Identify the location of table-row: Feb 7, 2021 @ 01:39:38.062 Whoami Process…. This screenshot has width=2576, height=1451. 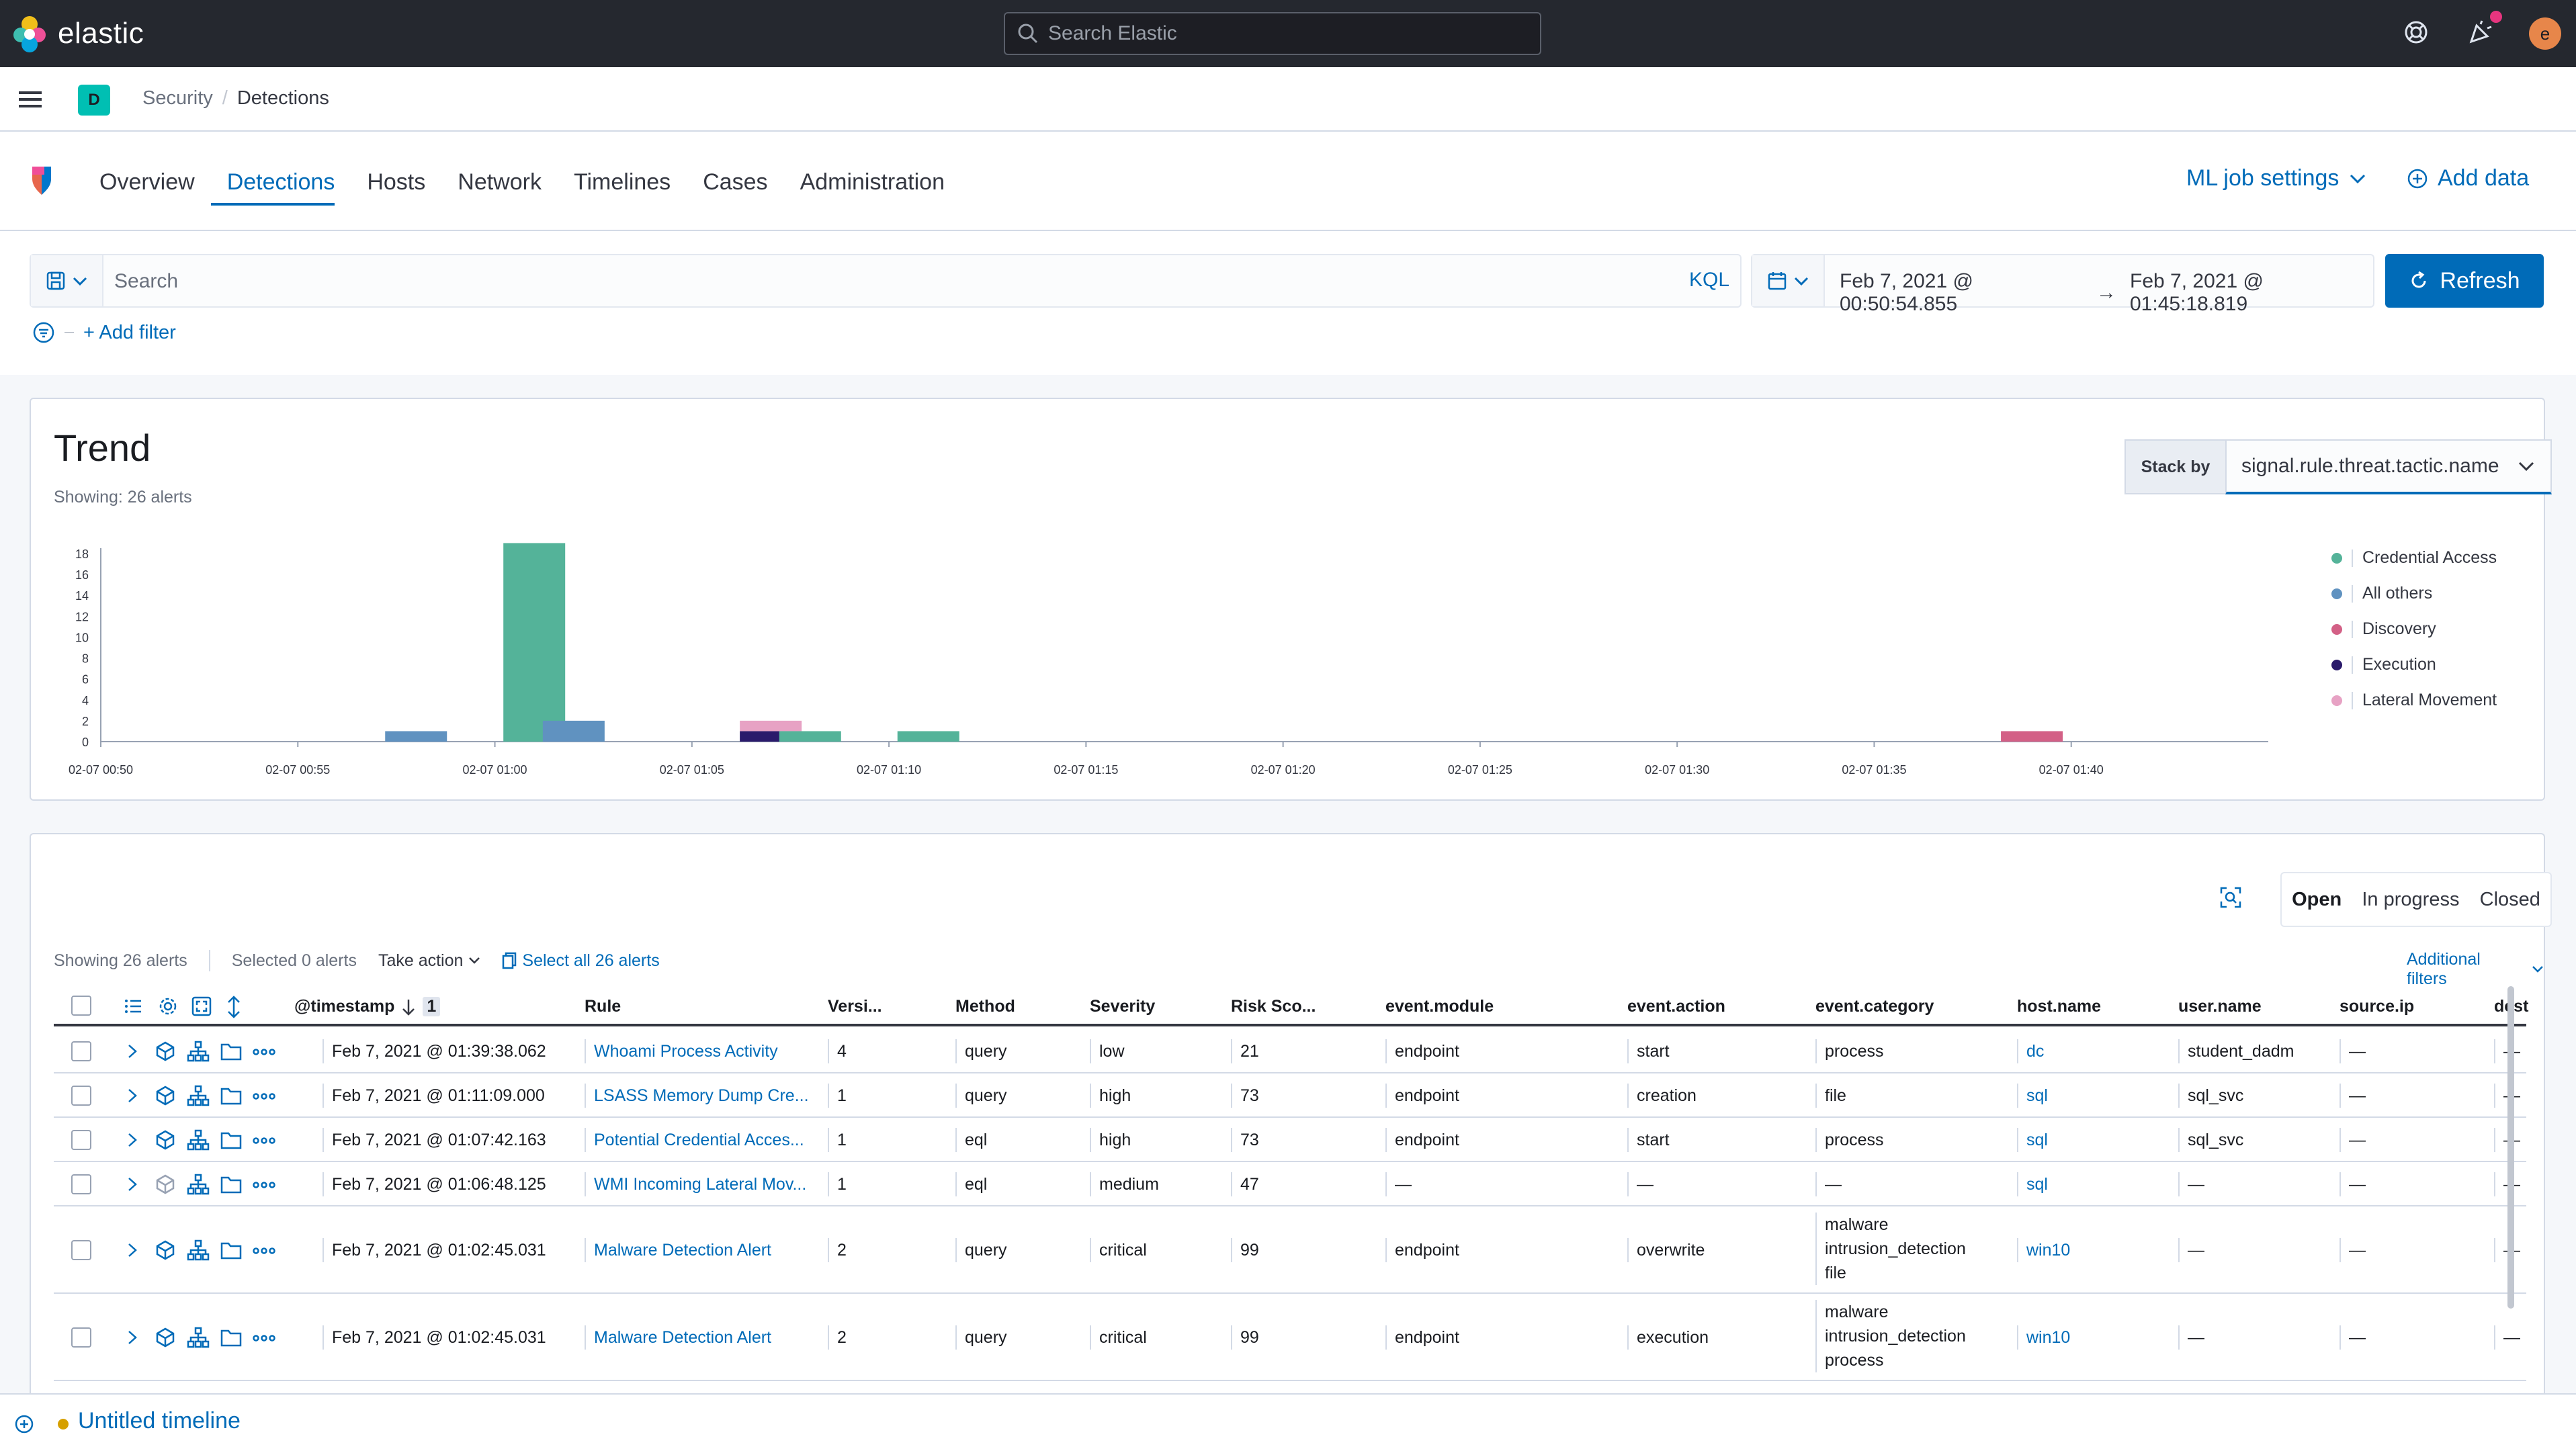
(1290, 1051).